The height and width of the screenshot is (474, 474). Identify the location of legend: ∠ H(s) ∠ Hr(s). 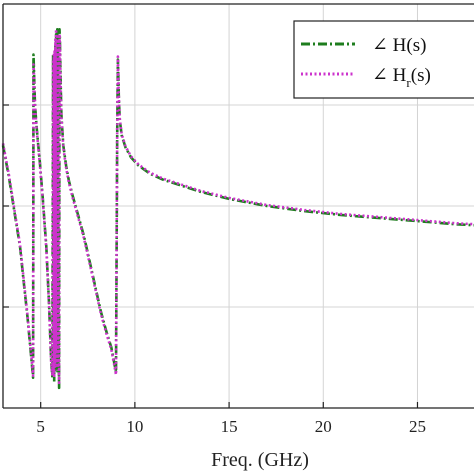
(383, 59).